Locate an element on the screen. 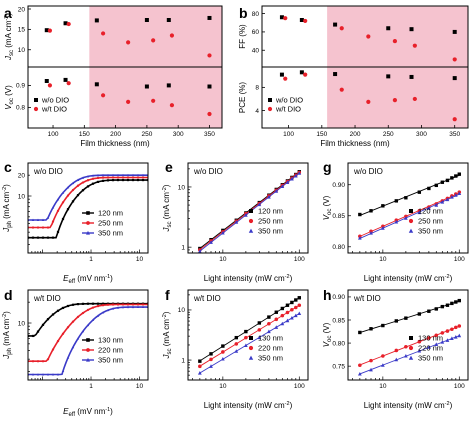 This screenshot has height=430, width=474. x-axis-label: Film thickness (nm) is located at coordinates (115, 143).